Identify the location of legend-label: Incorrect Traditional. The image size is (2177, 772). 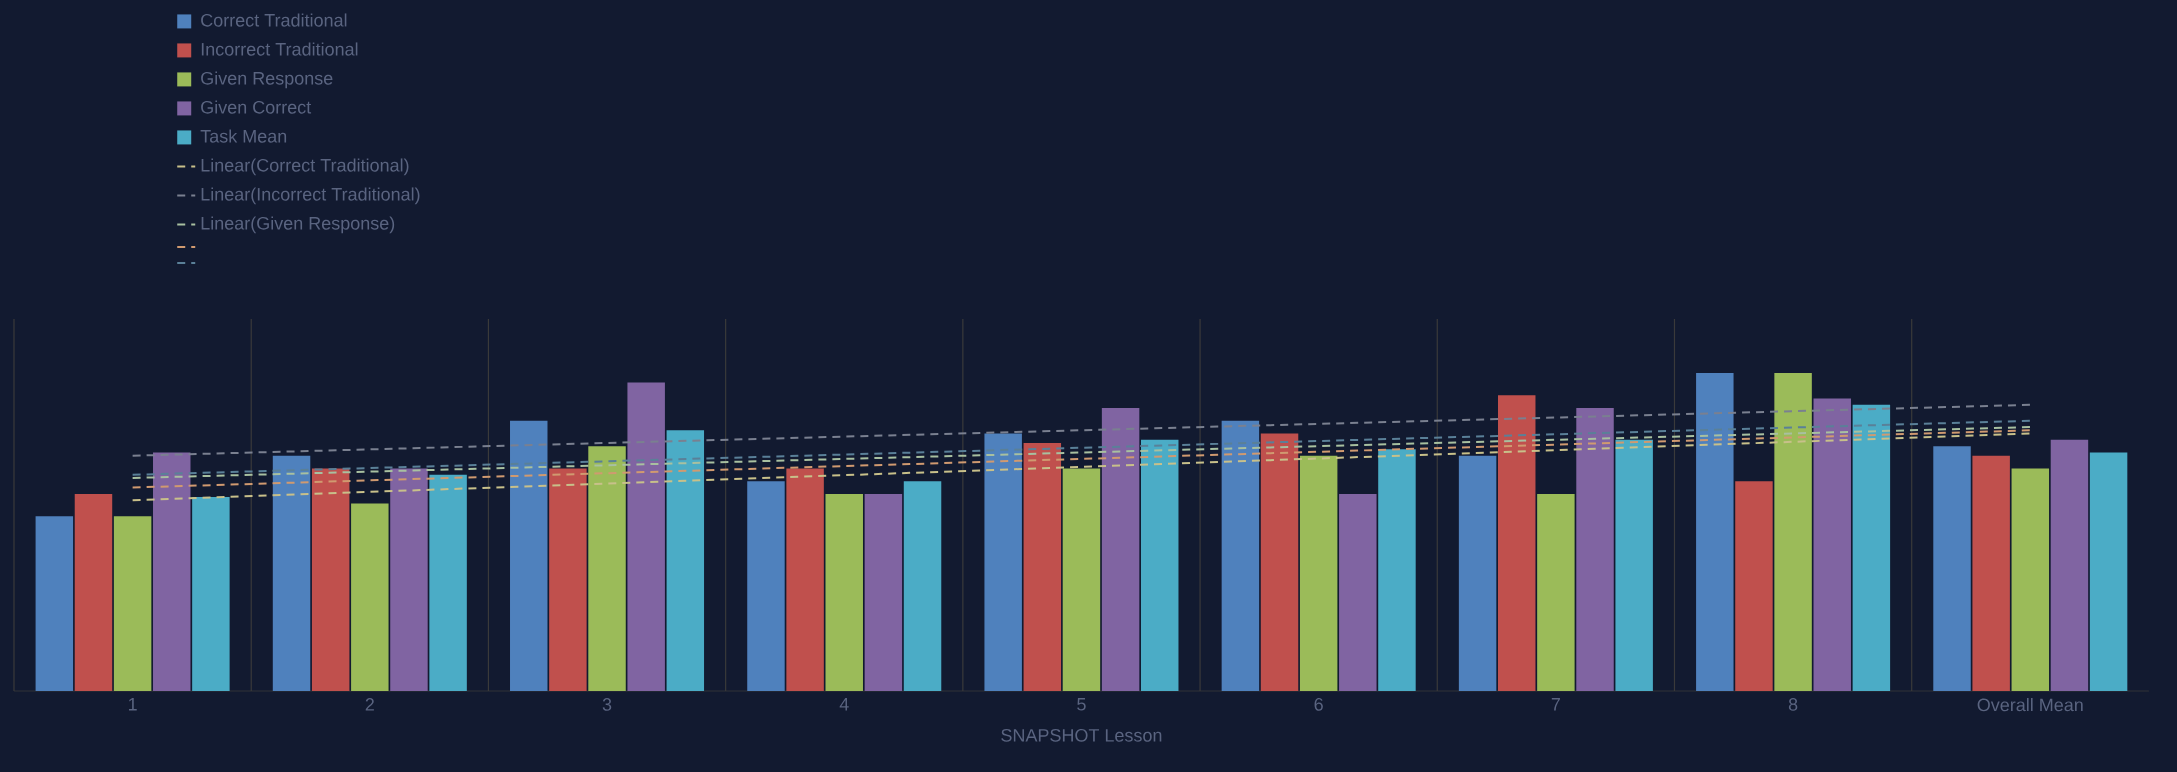
(279, 49).